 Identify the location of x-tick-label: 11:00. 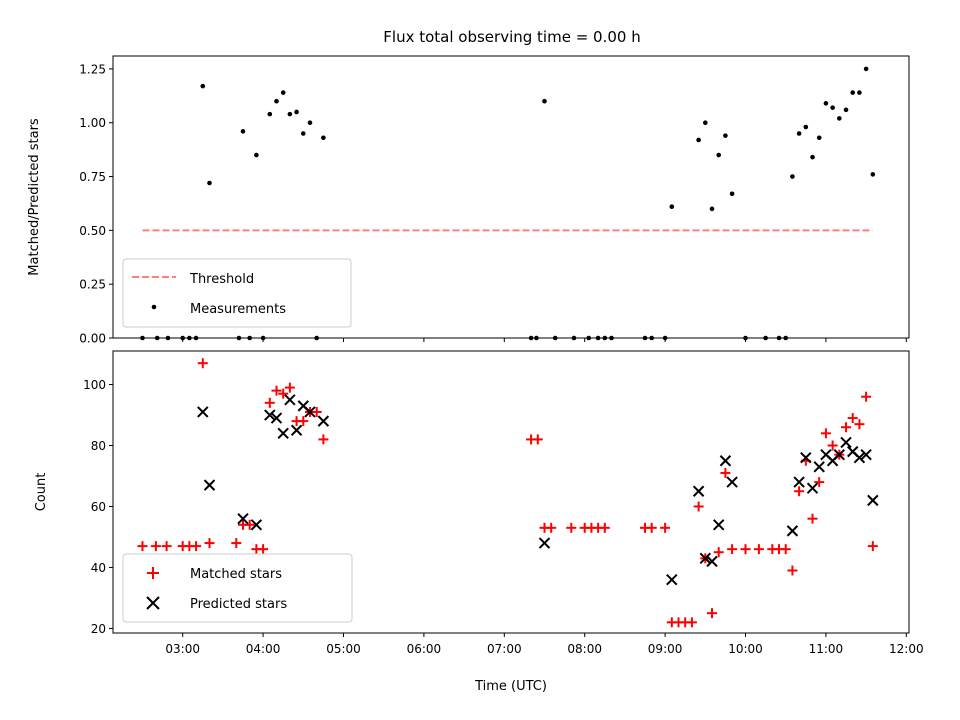
(826, 649).